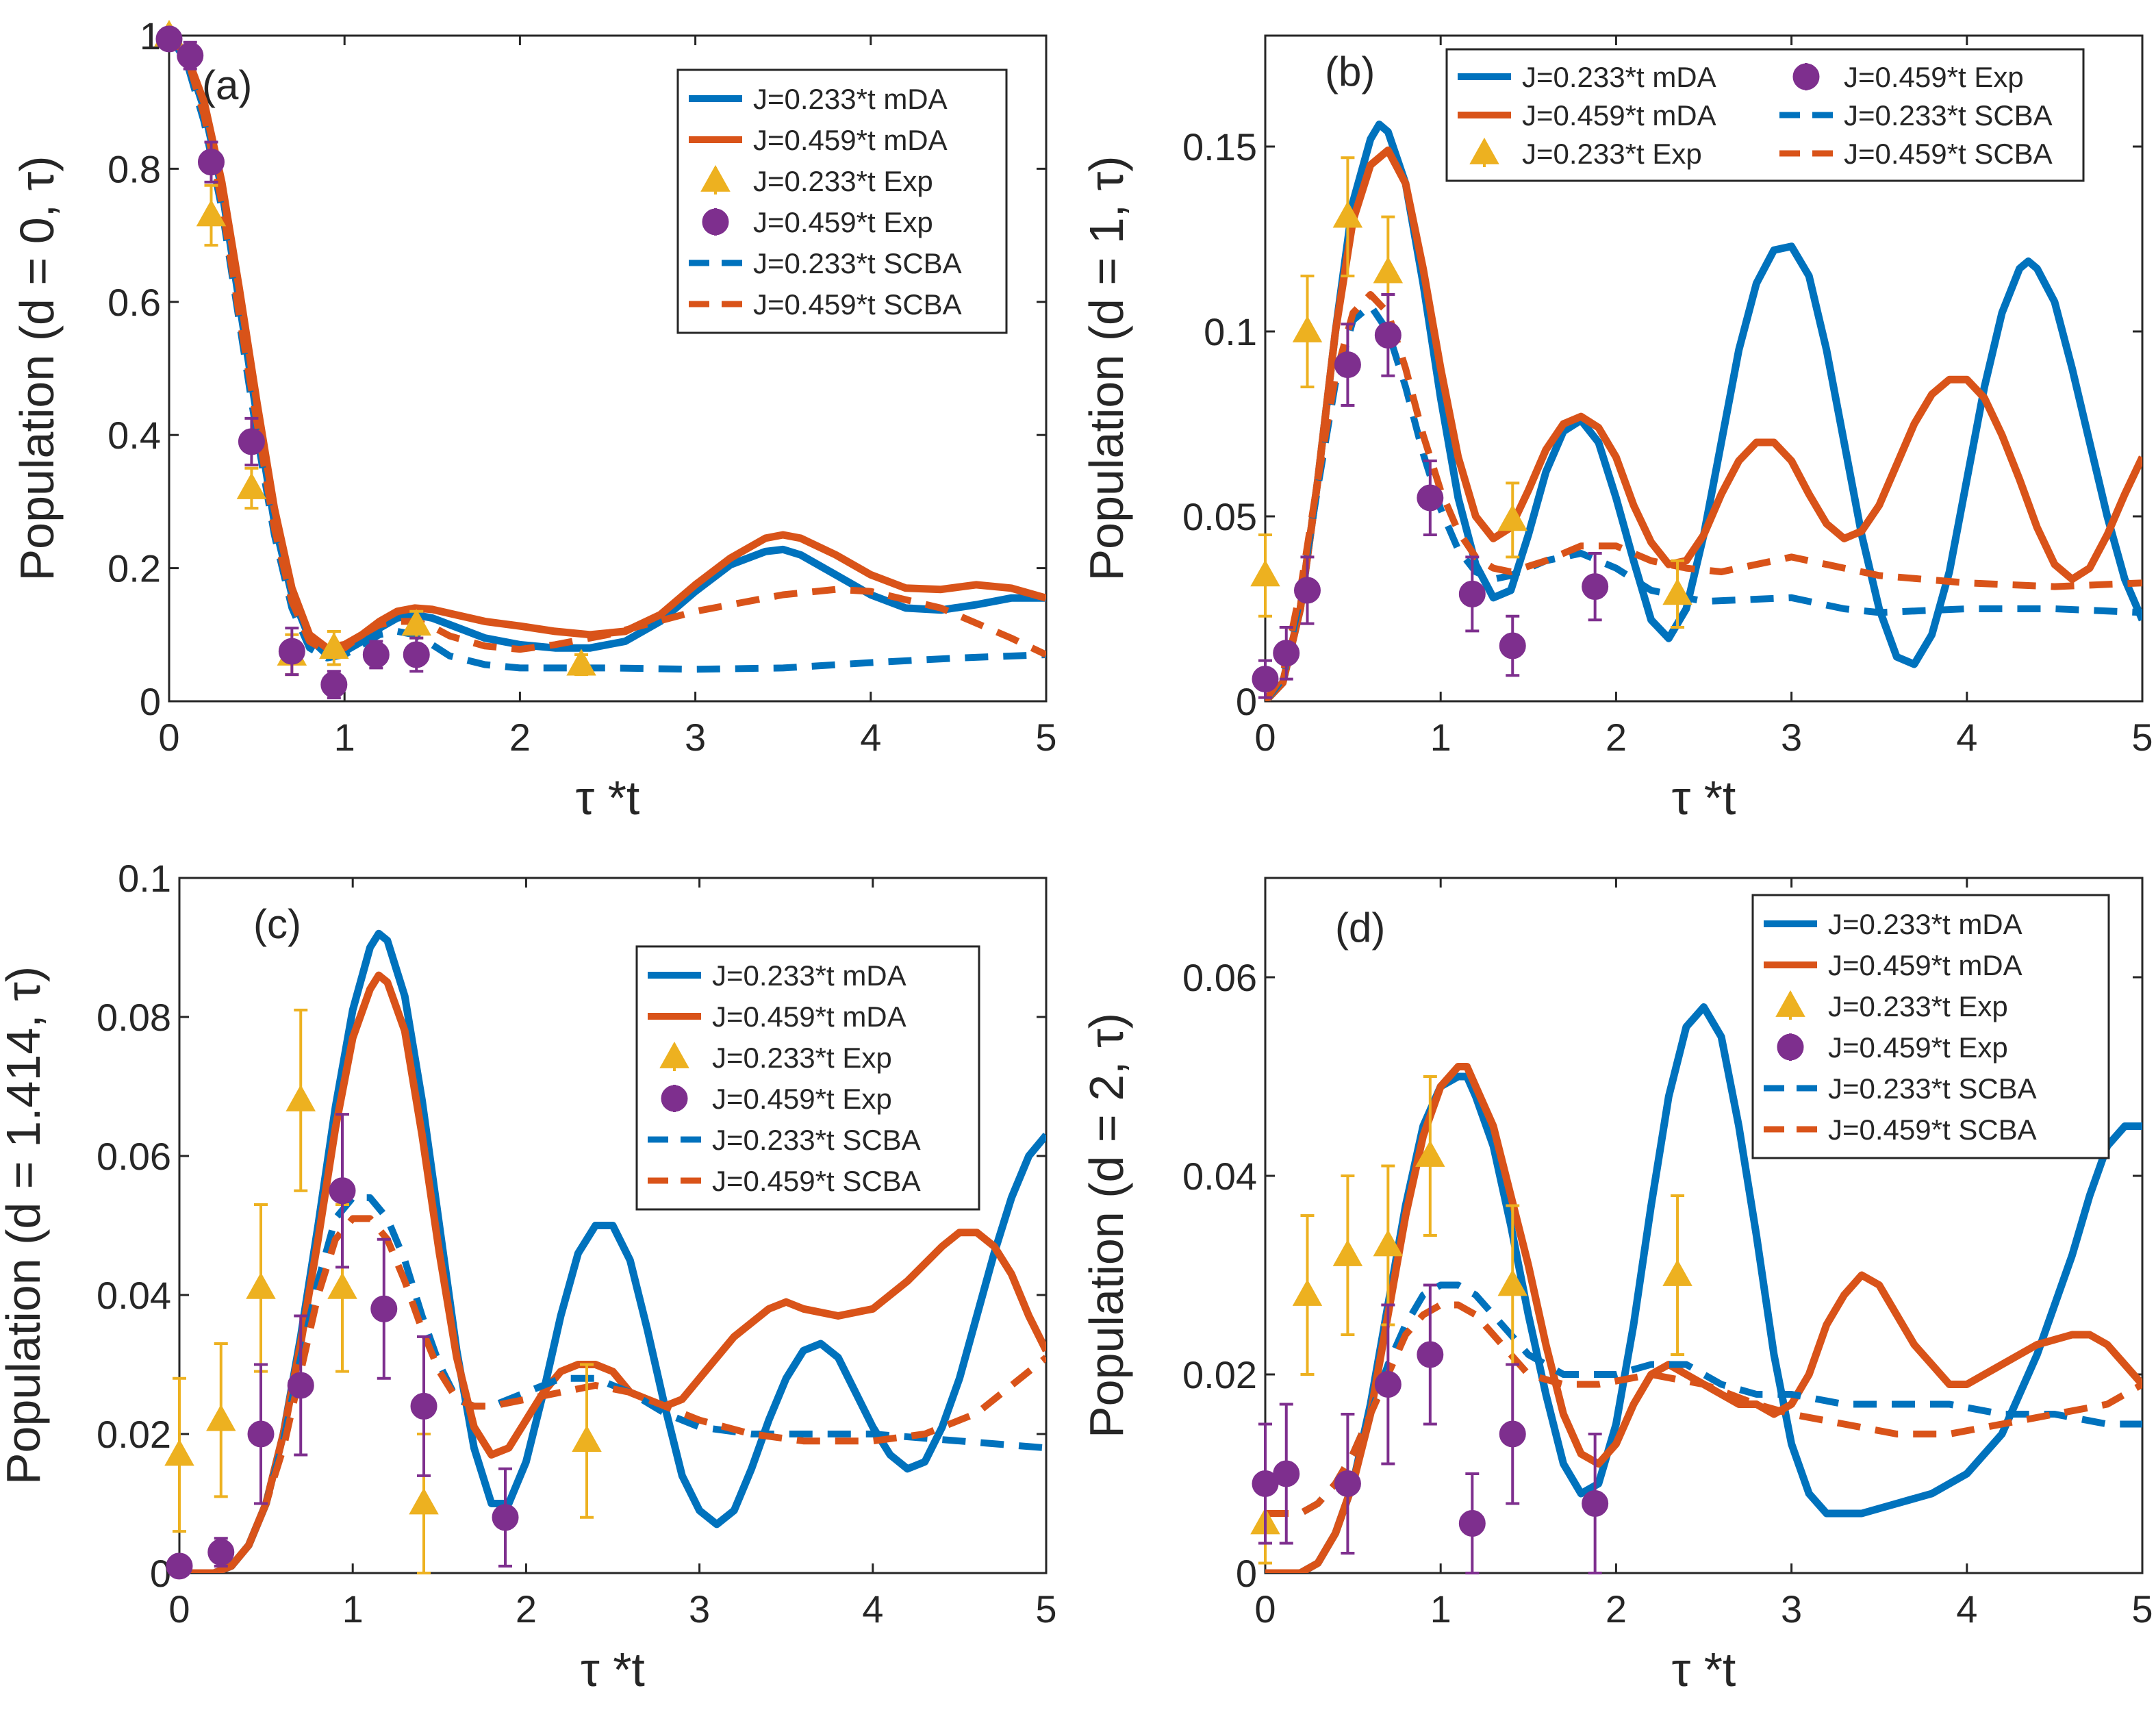 Image resolution: width=2156 pixels, height=1710 pixels. Describe the element at coordinates (1925, 924) in the screenshot. I see `legend-label: J=0.233*t mDA` at that location.